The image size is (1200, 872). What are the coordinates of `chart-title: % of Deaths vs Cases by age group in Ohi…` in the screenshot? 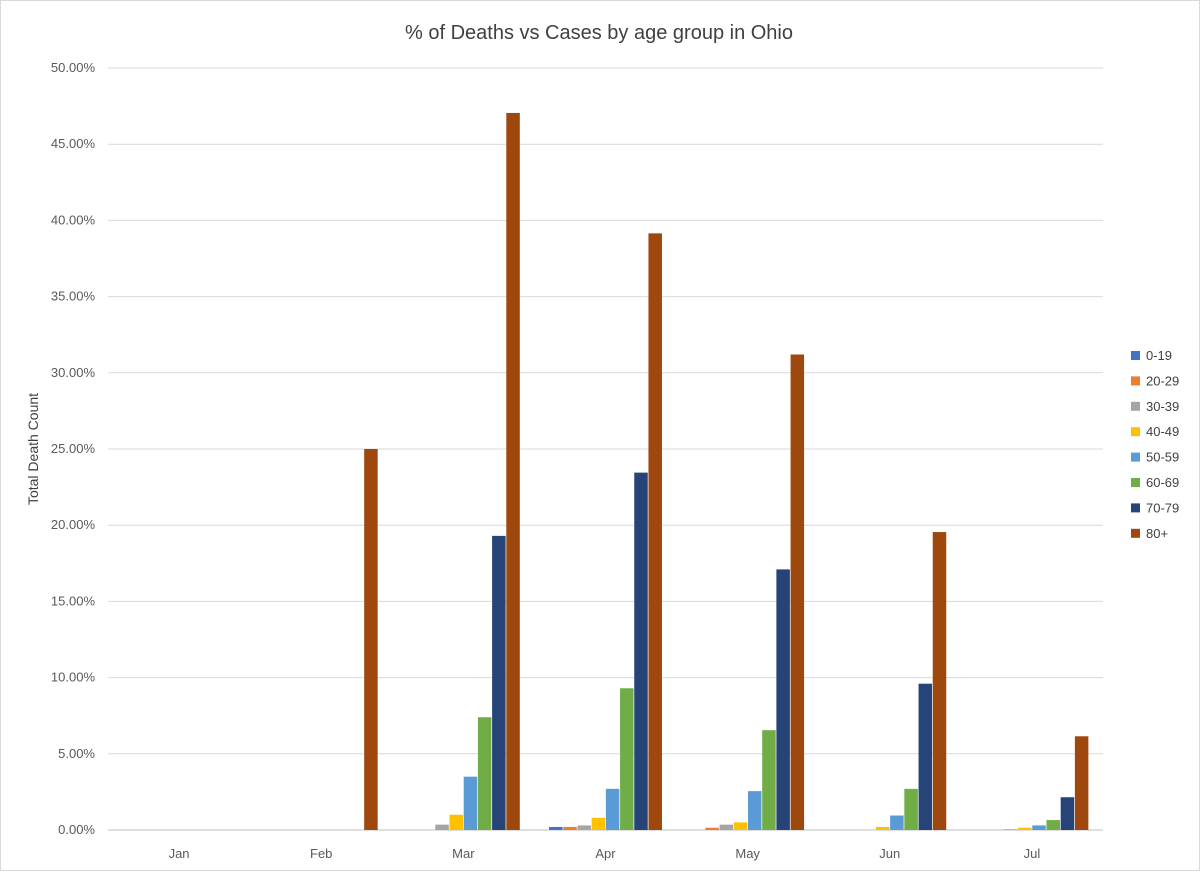 It's located at (599, 33).